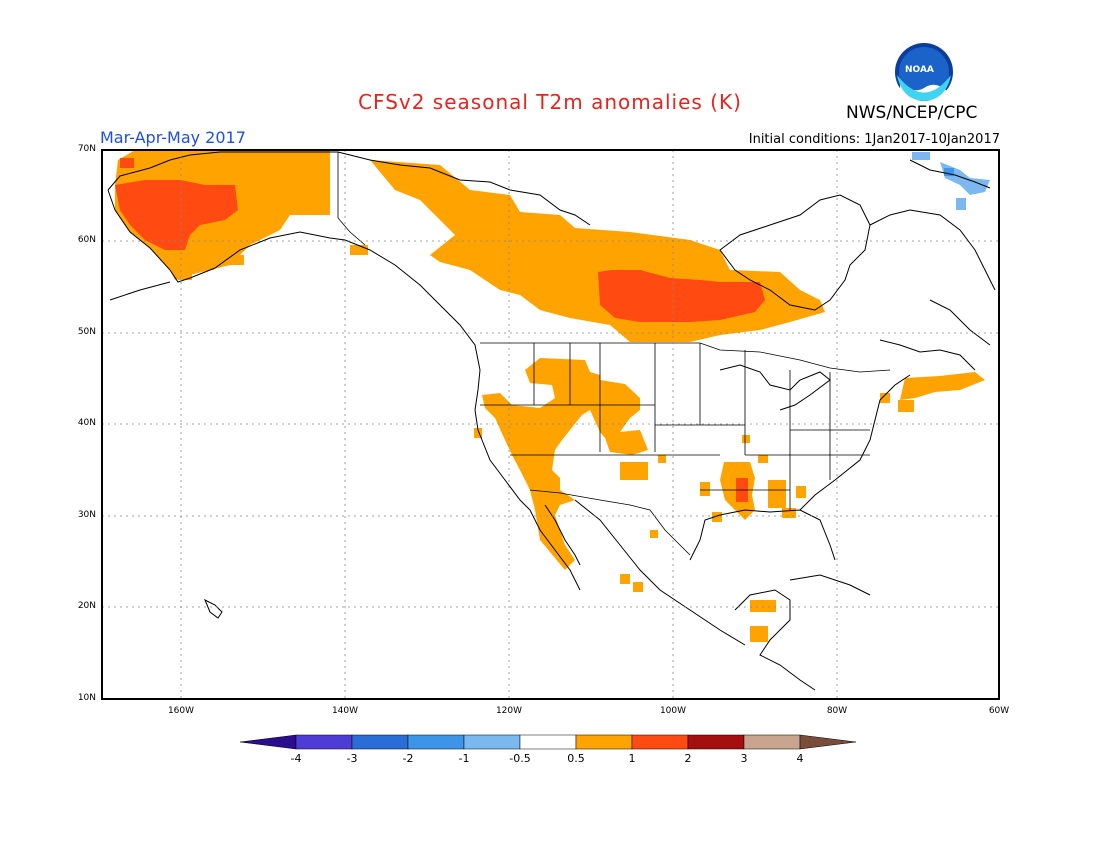  I want to click on lat-label: 50N, so click(86, 332).